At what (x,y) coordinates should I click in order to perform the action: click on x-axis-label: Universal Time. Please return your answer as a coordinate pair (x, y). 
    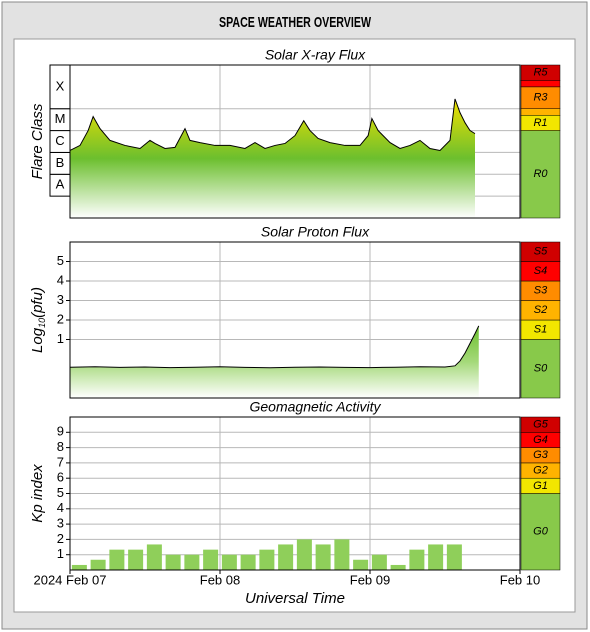
    Looking at the image, I should click on (295, 598).